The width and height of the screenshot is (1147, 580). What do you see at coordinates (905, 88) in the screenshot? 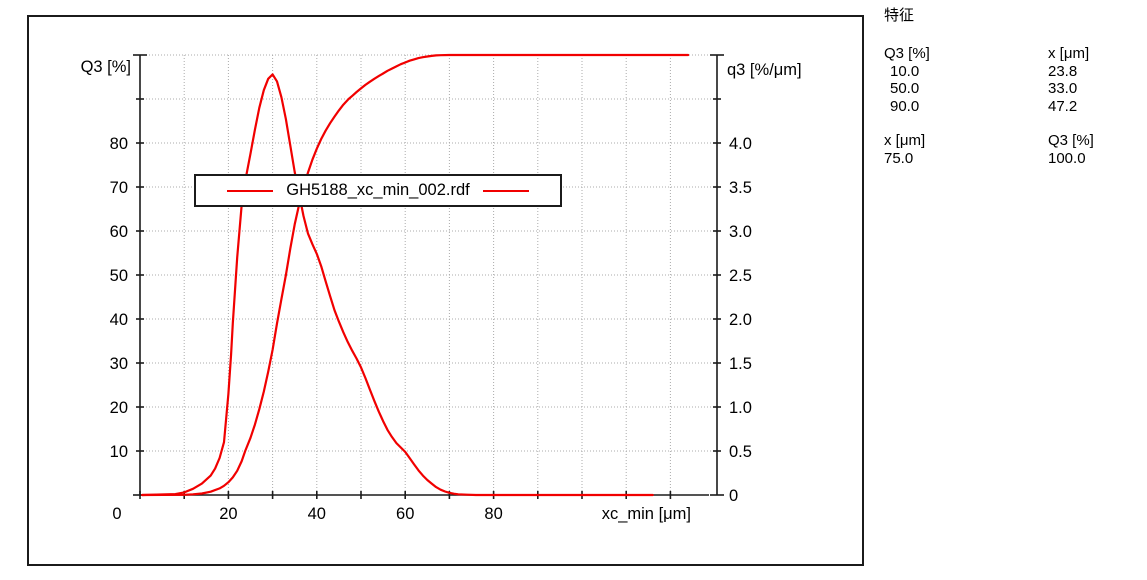
I see `q3-value: 50.0` at bounding box center [905, 88].